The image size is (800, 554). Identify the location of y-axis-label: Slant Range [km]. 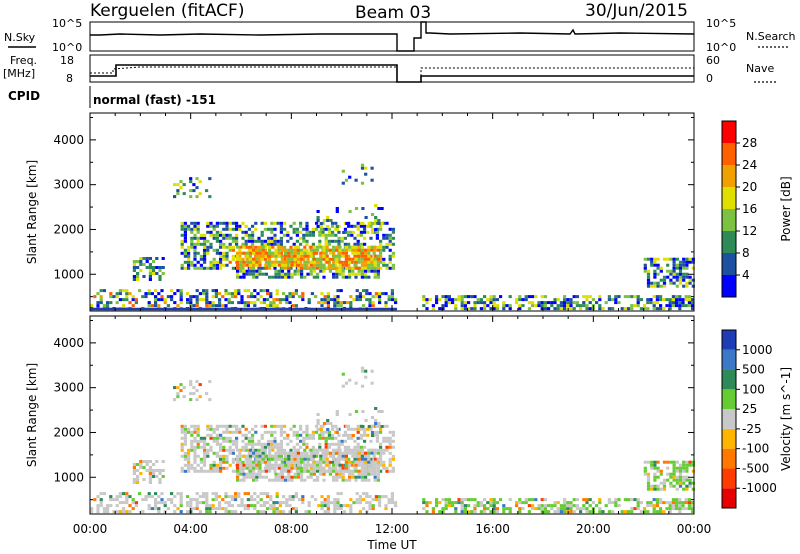
(32, 415).